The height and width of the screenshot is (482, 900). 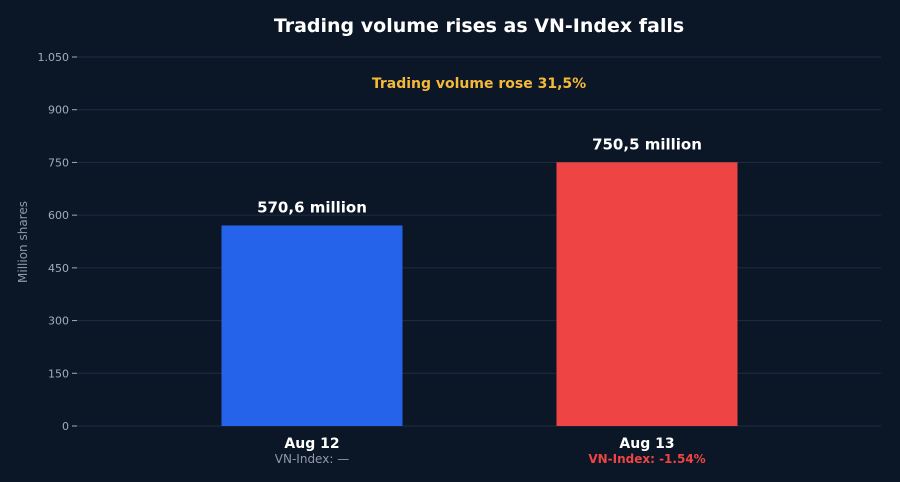 What do you see at coordinates (479, 84) in the screenshot?
I see `annotation-volume-change: Trading volume rose 31,5%` at bounding box center [479, 84].